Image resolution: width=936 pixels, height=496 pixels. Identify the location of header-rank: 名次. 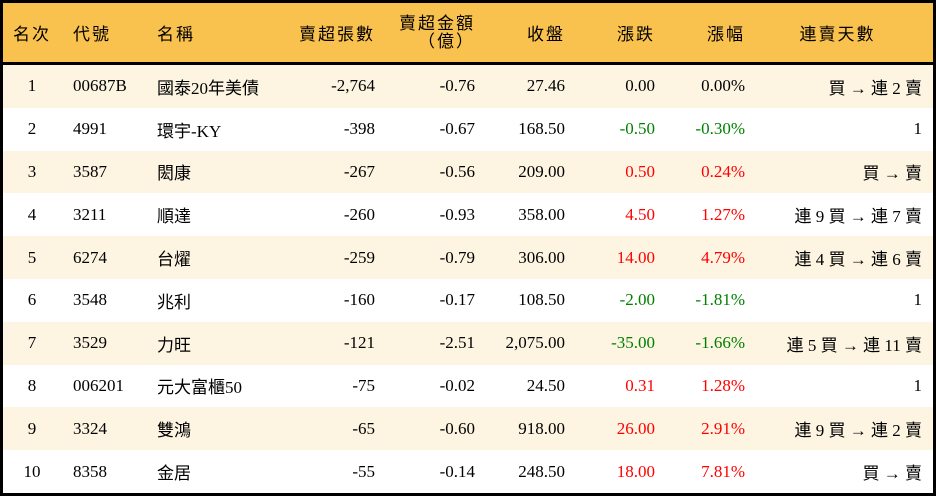
(32, 34).